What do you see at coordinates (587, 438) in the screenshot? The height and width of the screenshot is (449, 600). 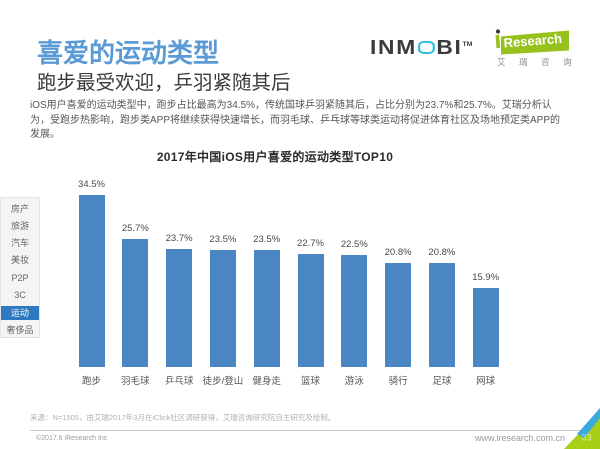 I see `svg-text: 33` at bounding box center [587, 438].